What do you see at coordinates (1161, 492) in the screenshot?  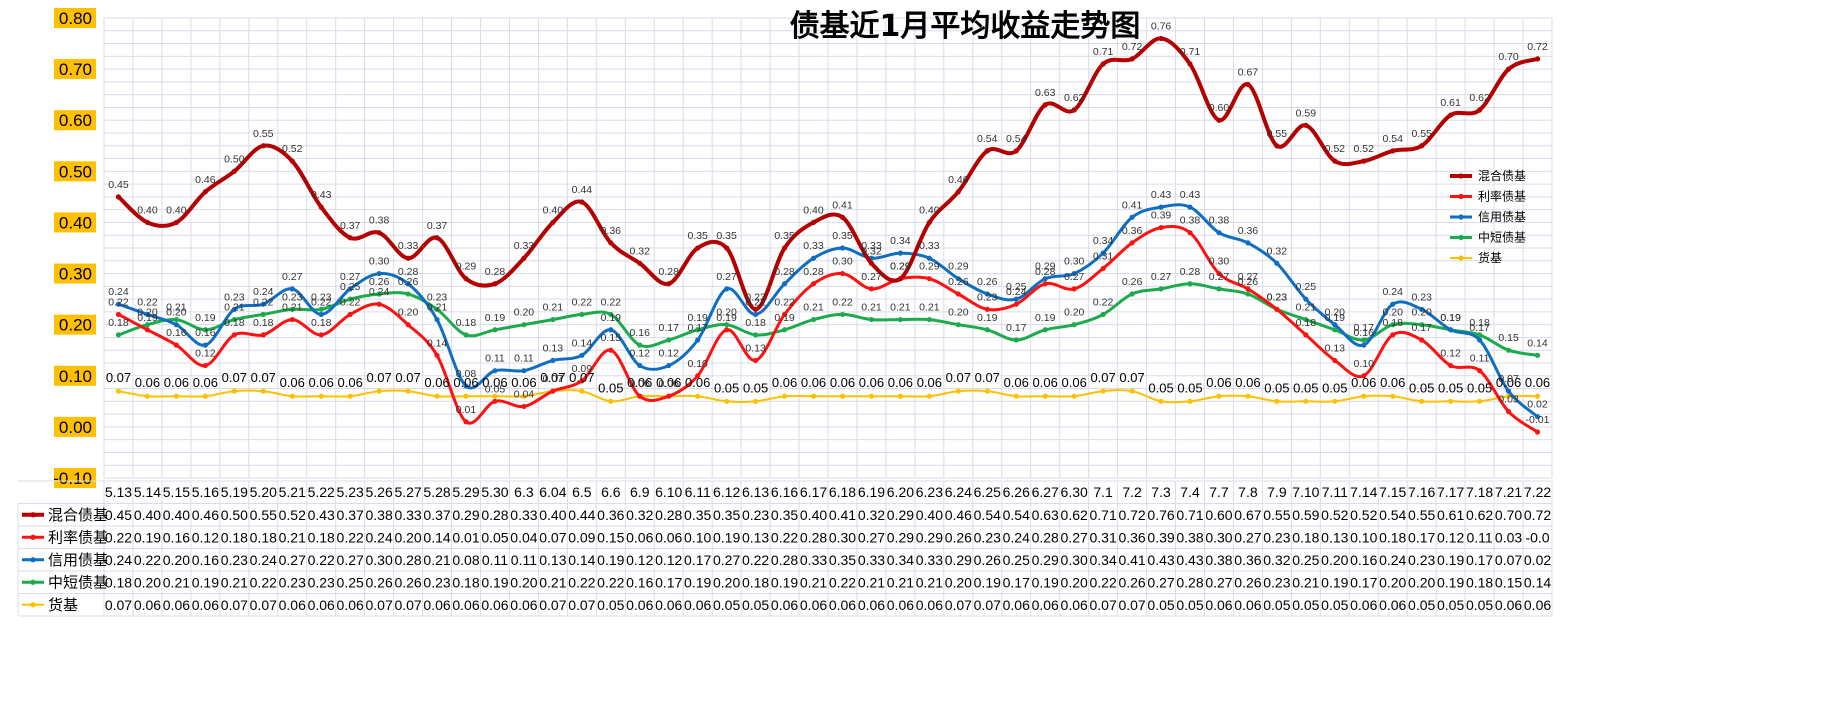 I see `x-category-label: 7.3` at bounding box center [1161, 492].